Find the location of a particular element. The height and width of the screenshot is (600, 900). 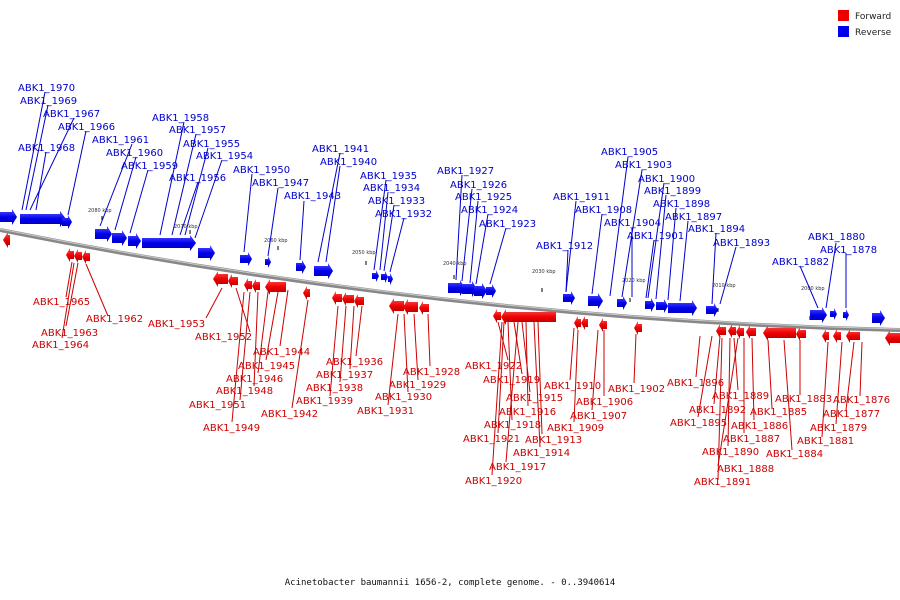

gene-label: ABK1_1877 is located at coordinates (851, 414).